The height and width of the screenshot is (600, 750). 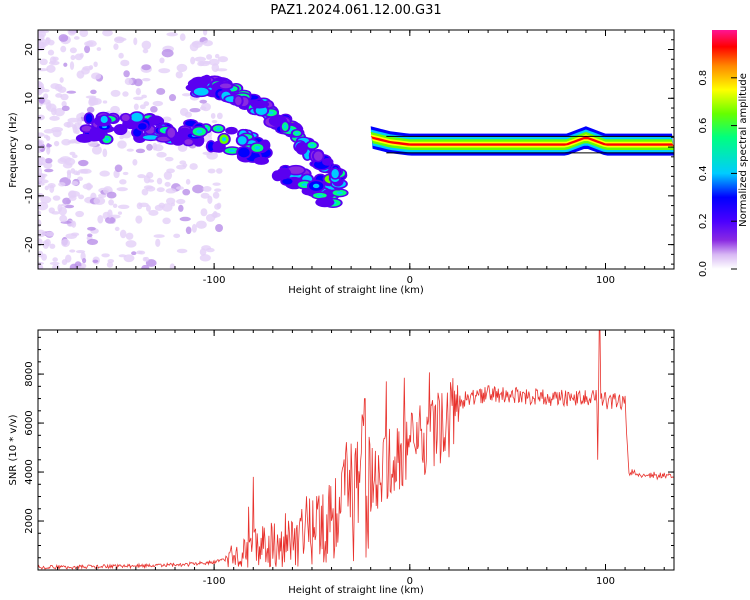 What do you see at coordinates (703, 126) in the screenshot?
I see `colorbar-tick-label: 0.6` at bounding box center [703, 126].